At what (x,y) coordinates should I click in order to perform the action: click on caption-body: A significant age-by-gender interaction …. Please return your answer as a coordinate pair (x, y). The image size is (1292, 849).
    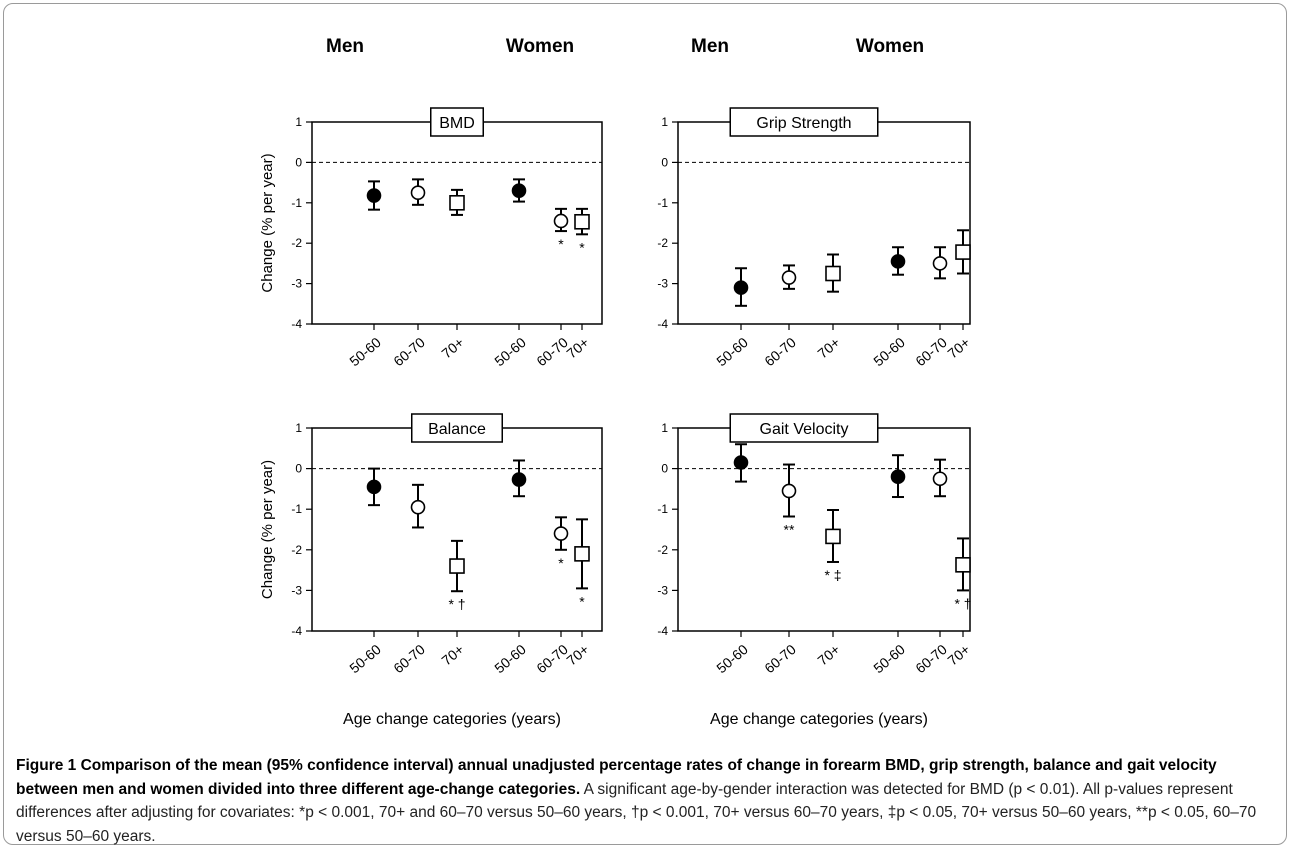
    Looking at the image, I should click on (636, 812).